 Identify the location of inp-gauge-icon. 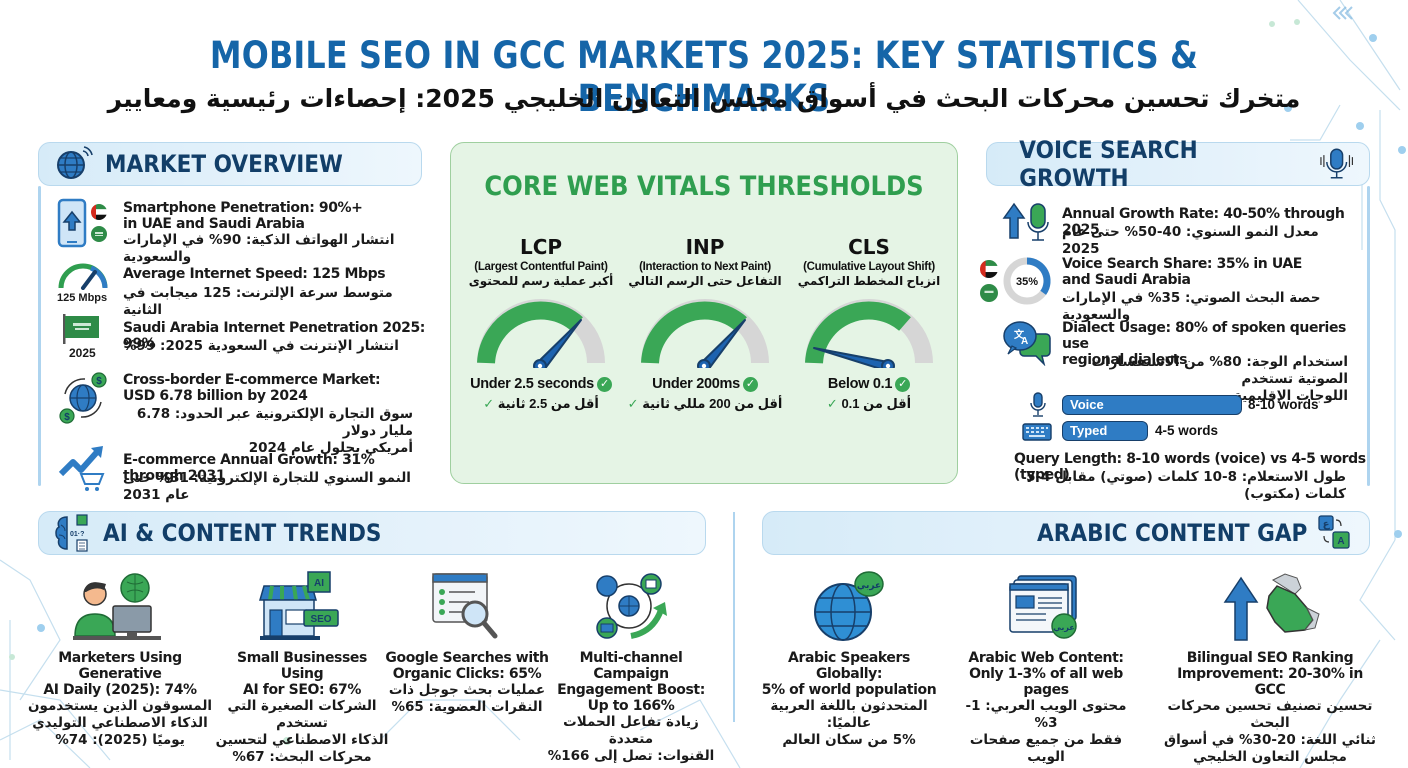
(705, 333).